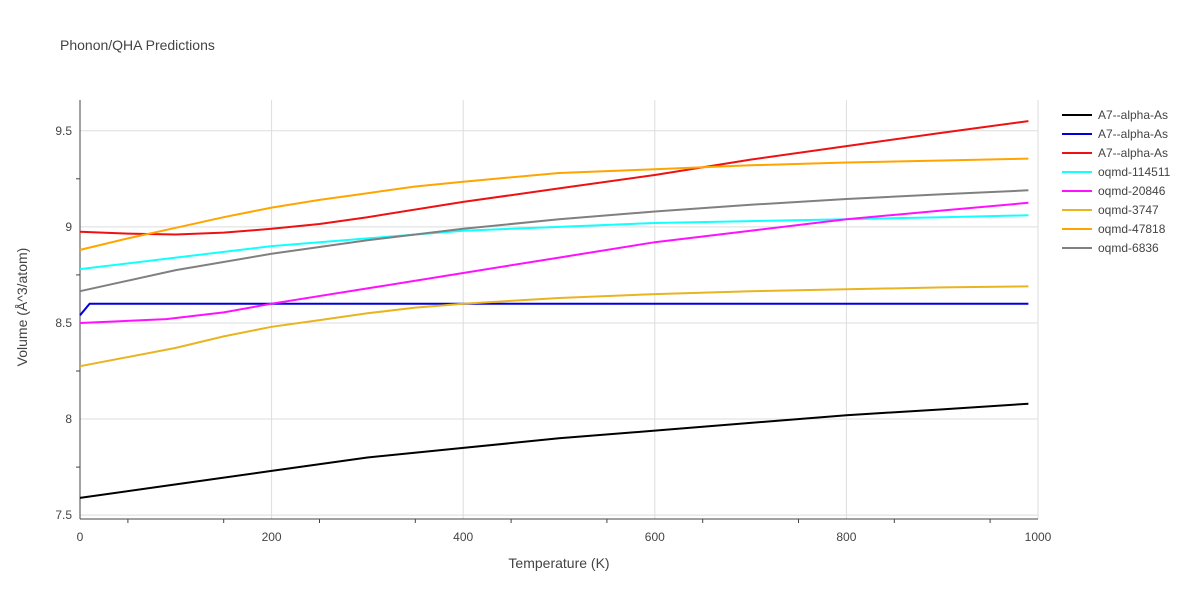  I want to click on legend-label: oqmd-114511, so click(1134, 172).